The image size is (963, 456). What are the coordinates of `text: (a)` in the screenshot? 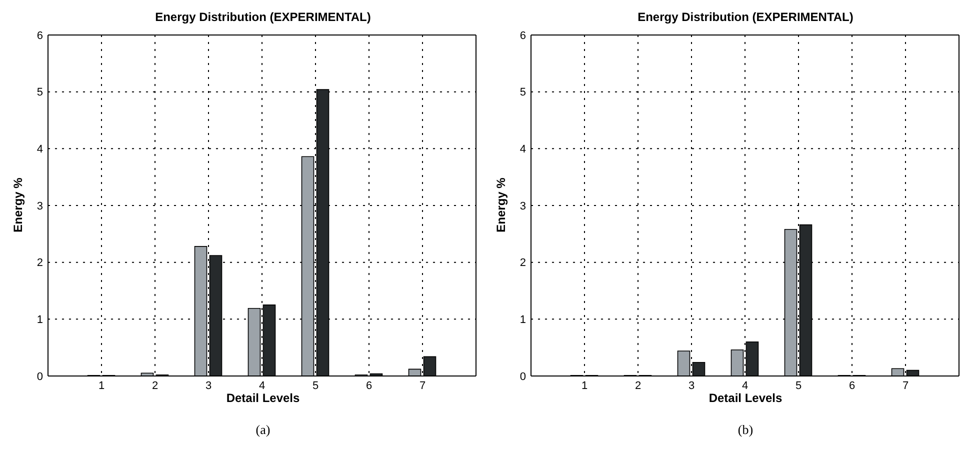 It's located at (263, 430).